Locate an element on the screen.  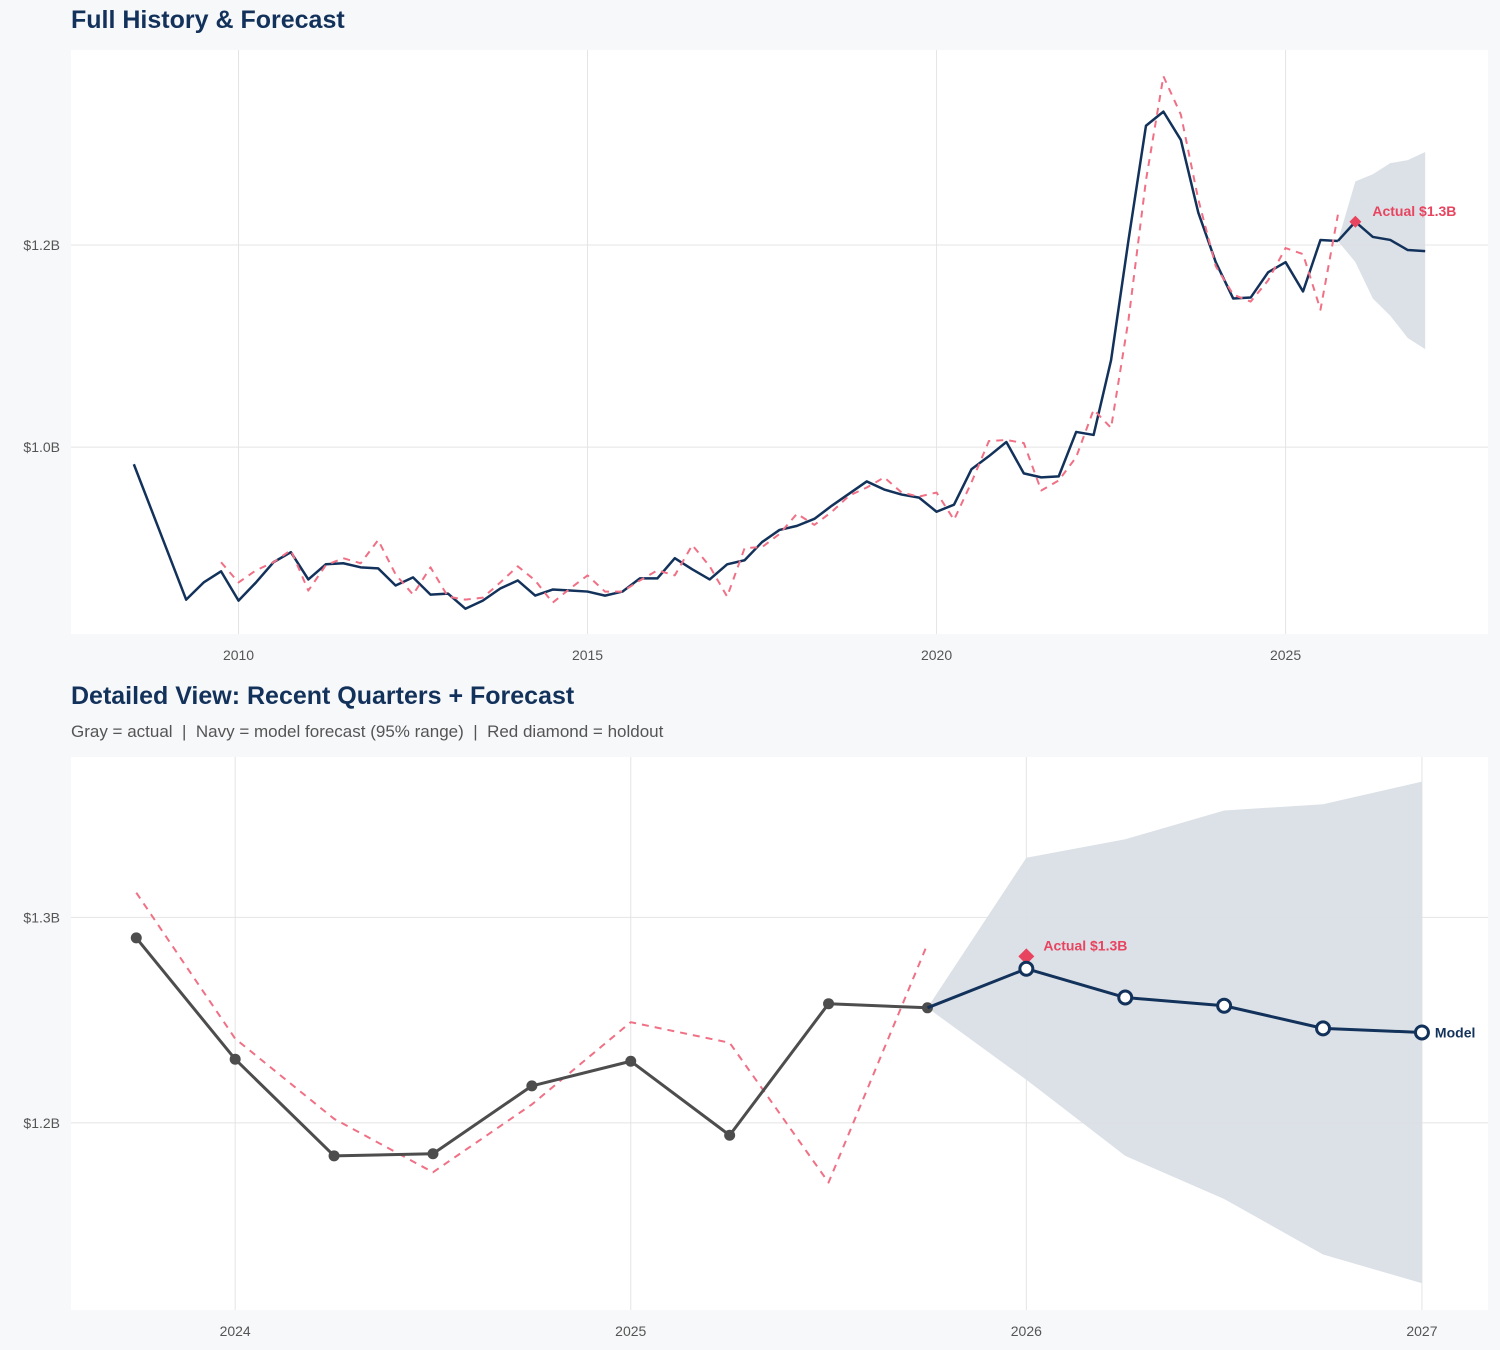
x-tick-label: 2024 is located at coordinates (235, 1331).